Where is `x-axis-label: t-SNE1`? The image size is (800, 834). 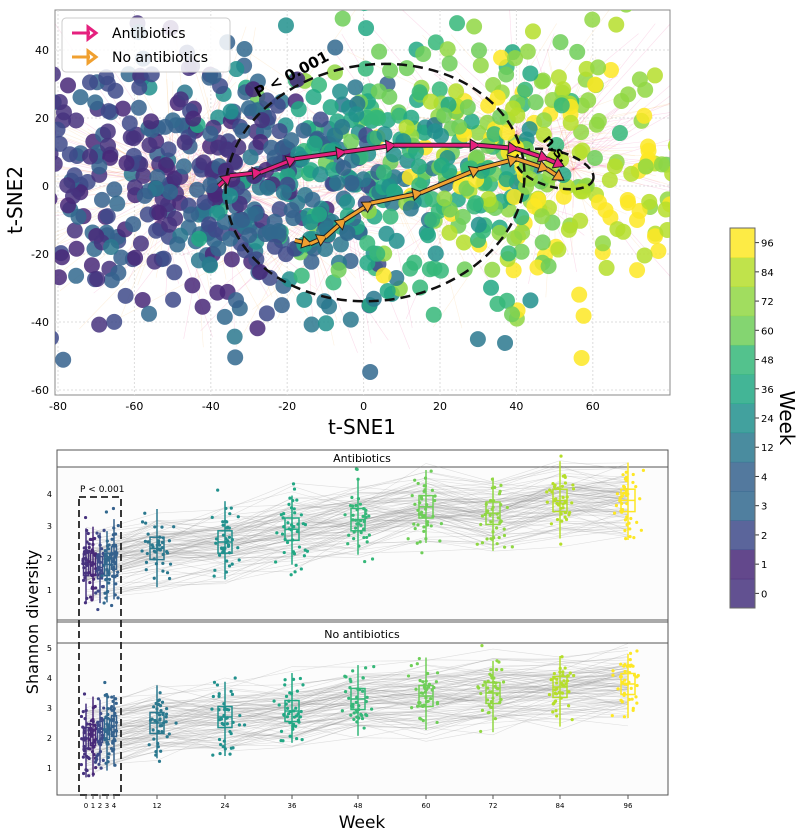
x-axis-label: t-SNE1 is located at coordinates (362, 427).